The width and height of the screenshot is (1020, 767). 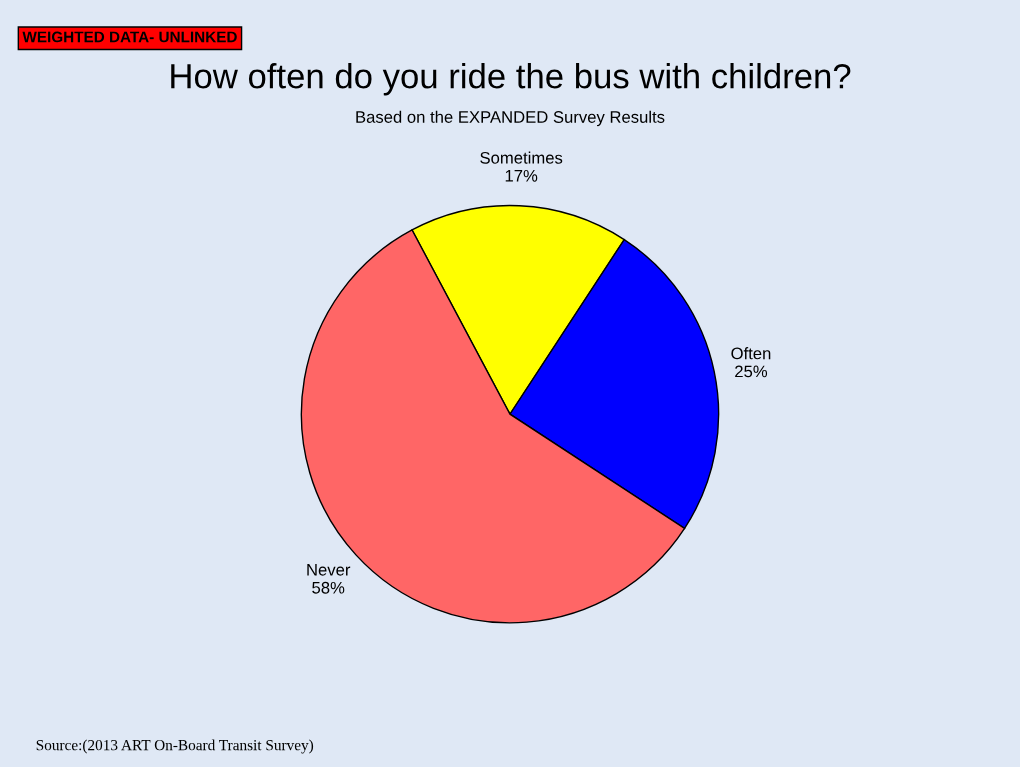 I want to click on data-label: 17%, so click(x=521, y=175).